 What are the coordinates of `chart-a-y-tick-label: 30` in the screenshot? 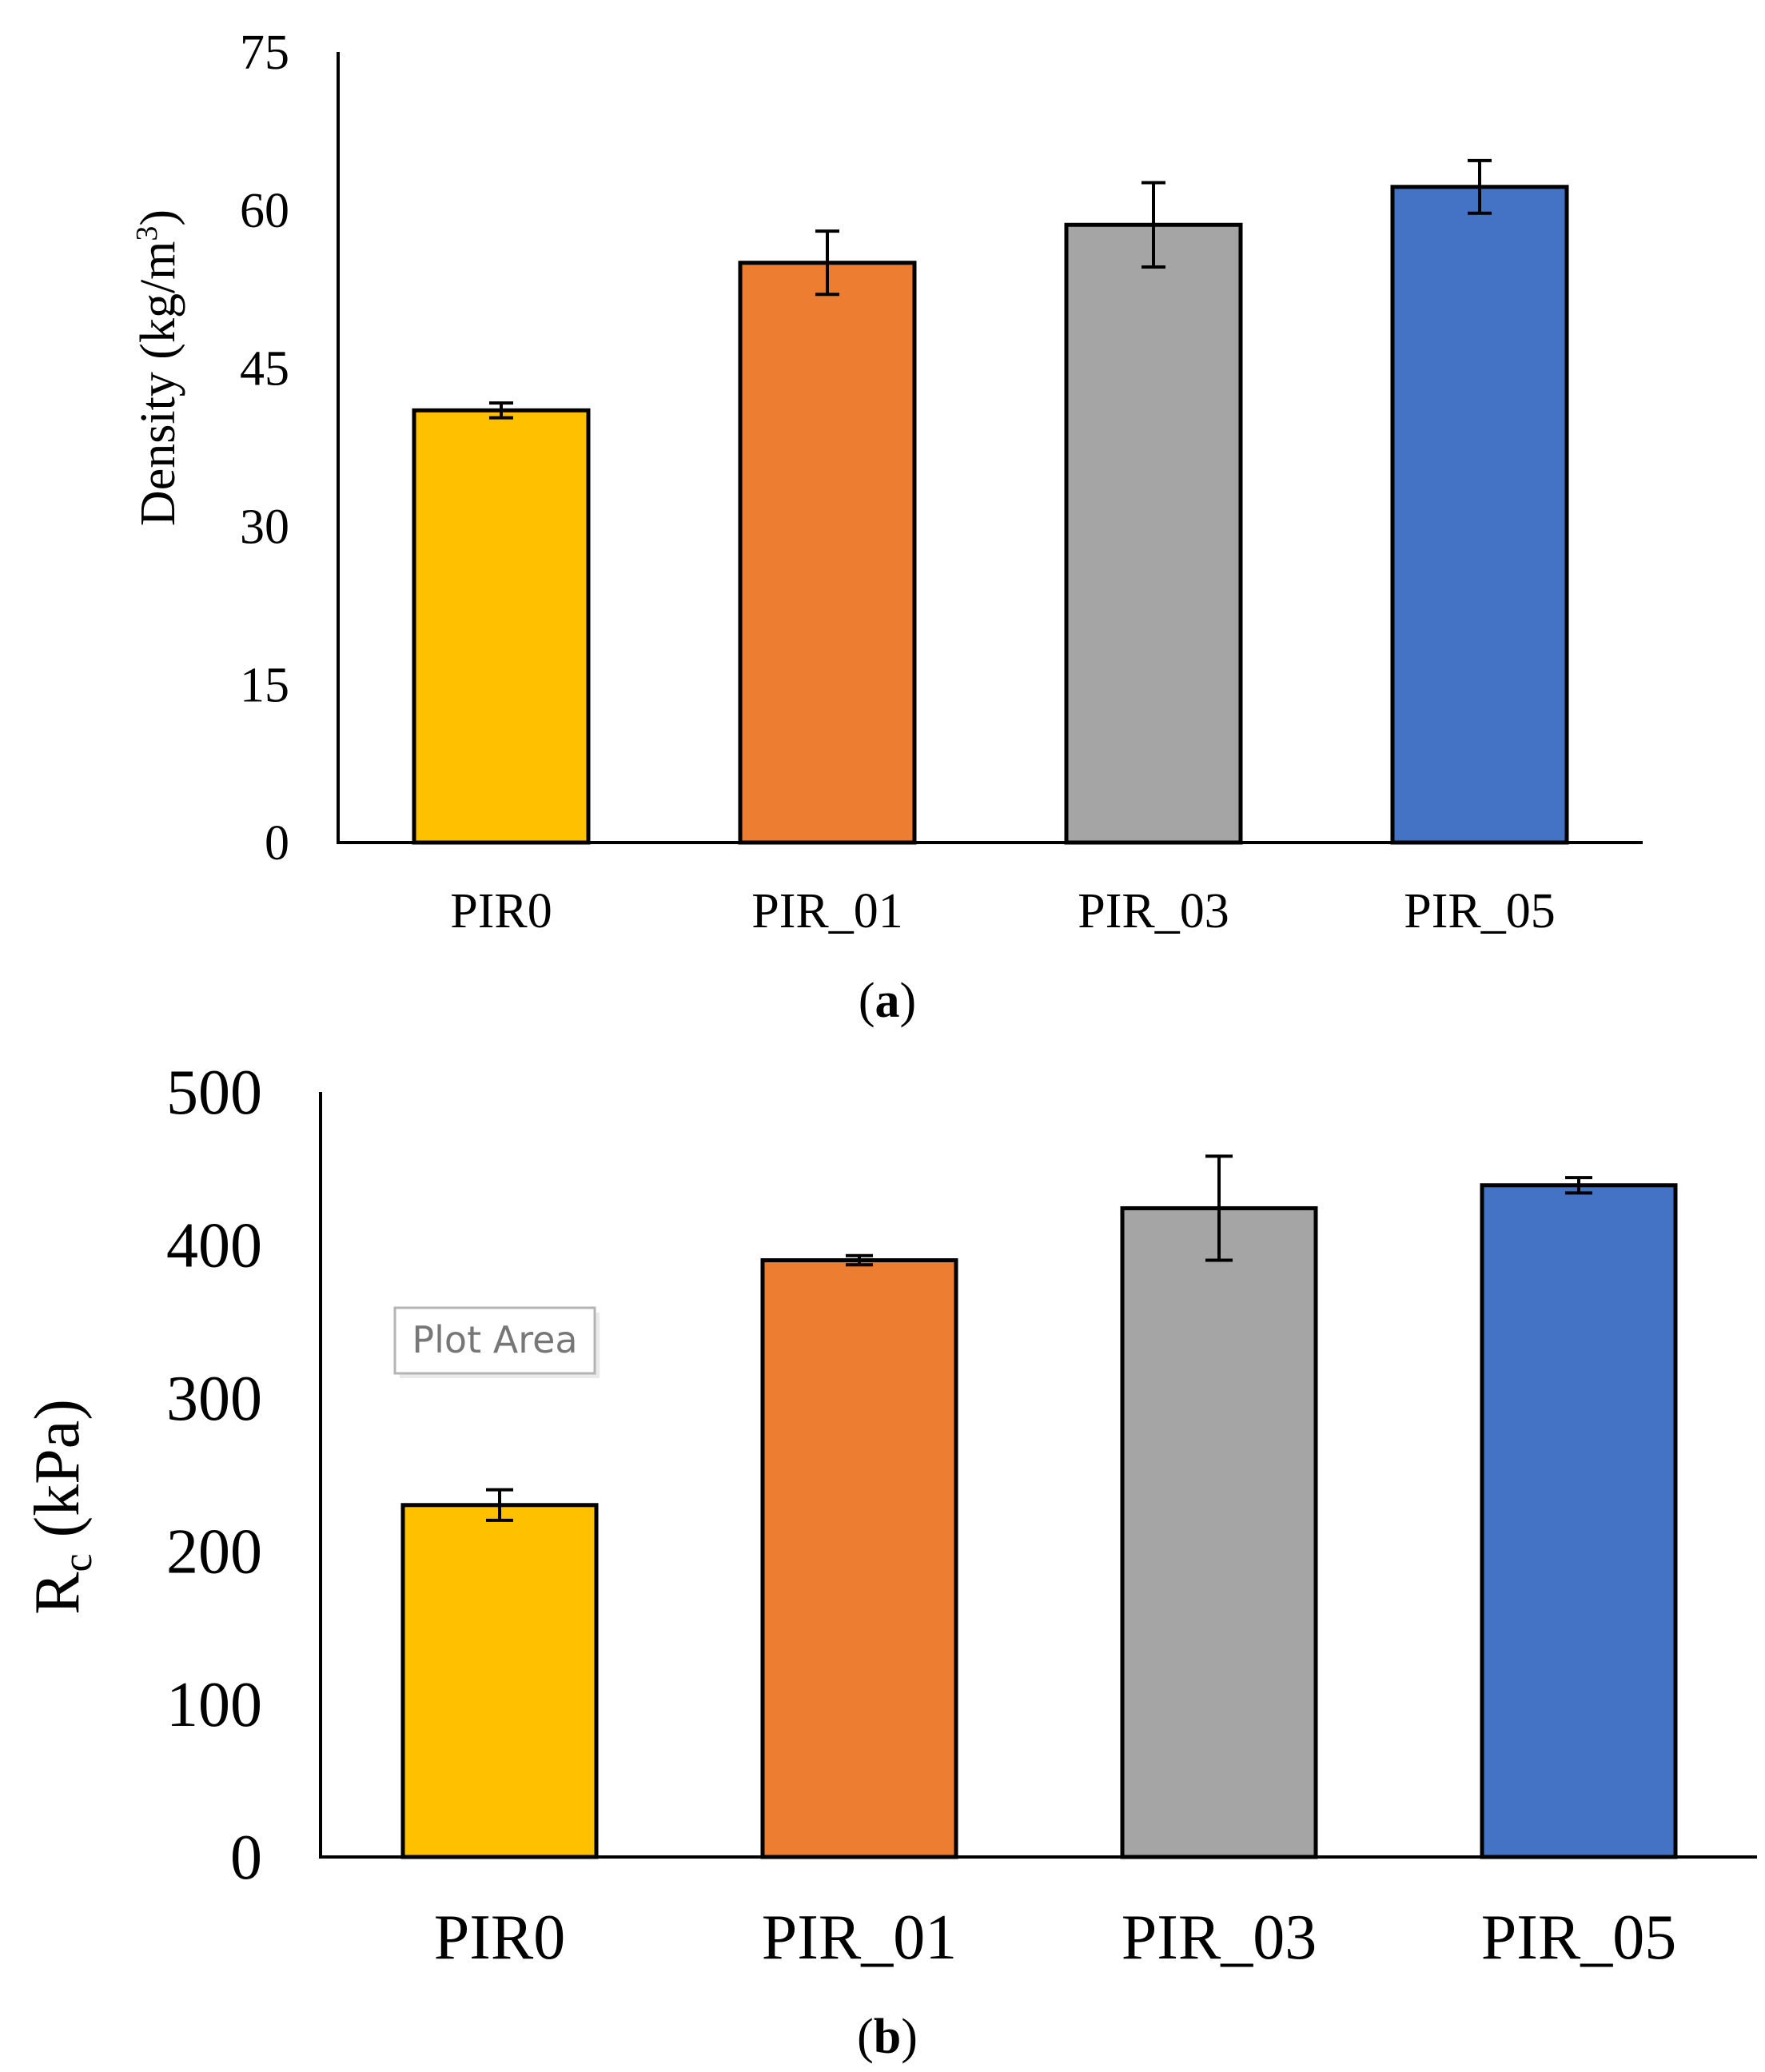 It's located at (264, 527).